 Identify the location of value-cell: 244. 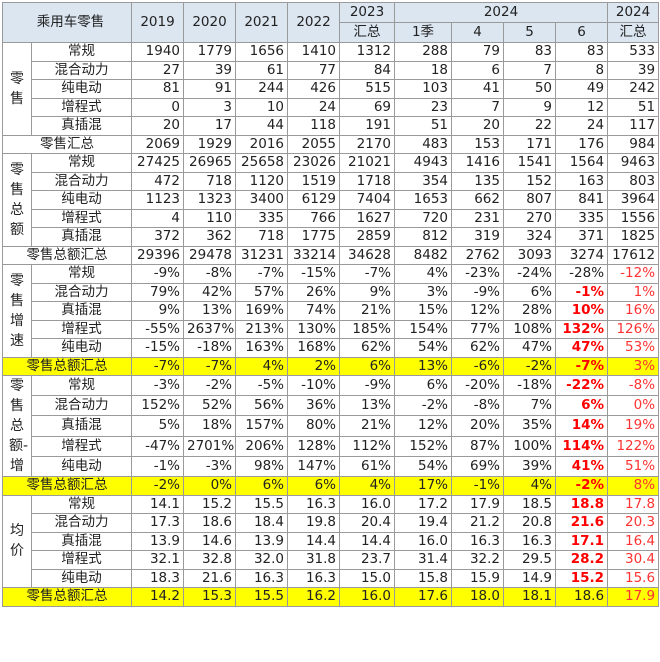
(261, 89).